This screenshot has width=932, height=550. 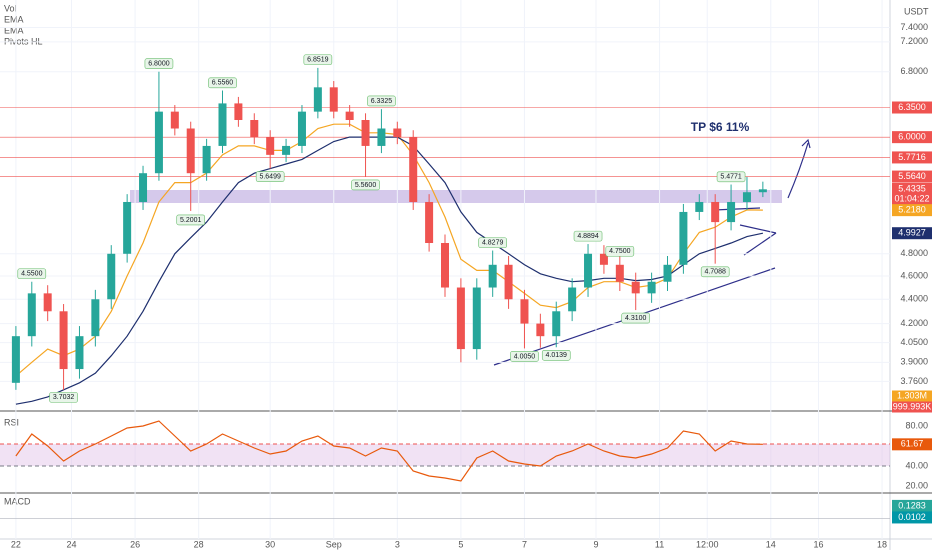 I want to click on x-tick-label: 16, so click(x=818, y=544).